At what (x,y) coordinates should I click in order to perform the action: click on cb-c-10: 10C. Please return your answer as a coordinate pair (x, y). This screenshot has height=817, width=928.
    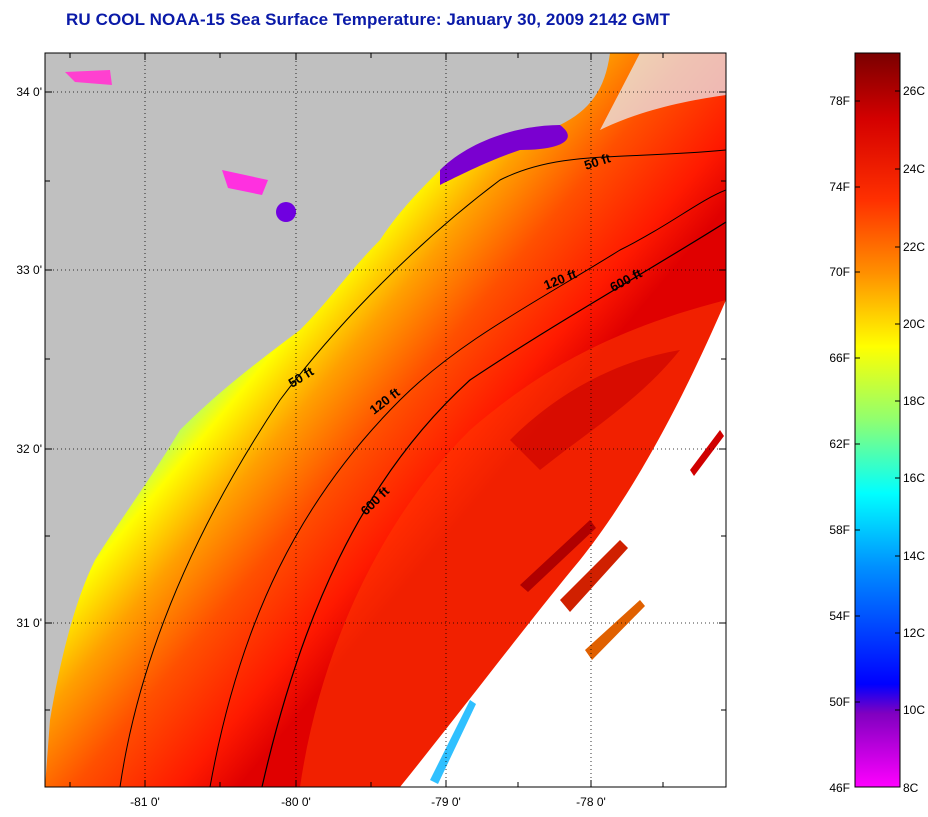
    Looking at the image, I should click on (914, 710).